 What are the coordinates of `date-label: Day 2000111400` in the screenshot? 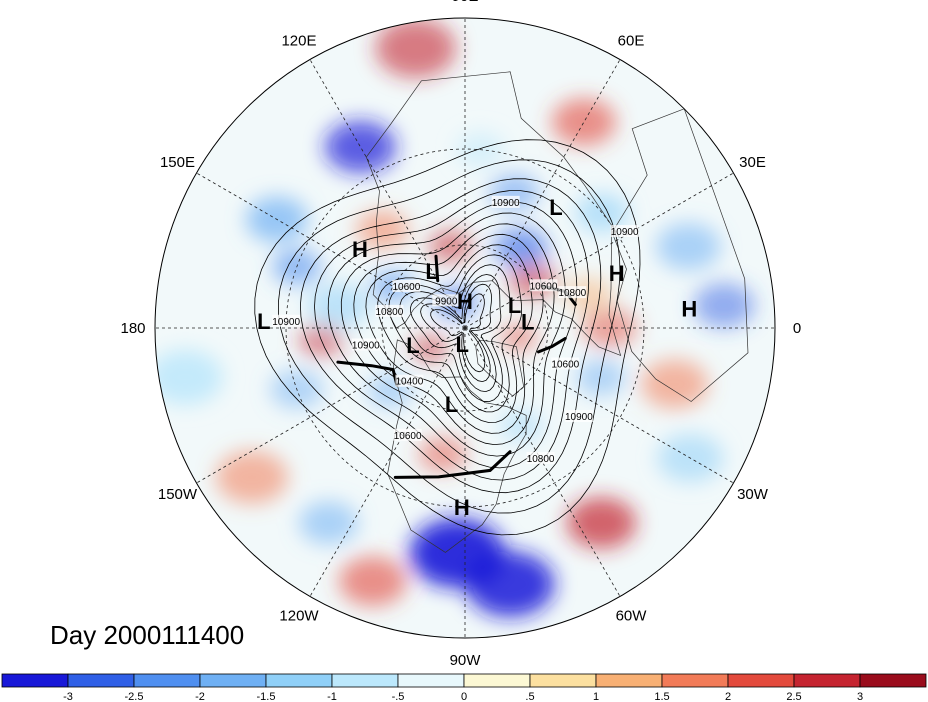 It's located at (147, 635).